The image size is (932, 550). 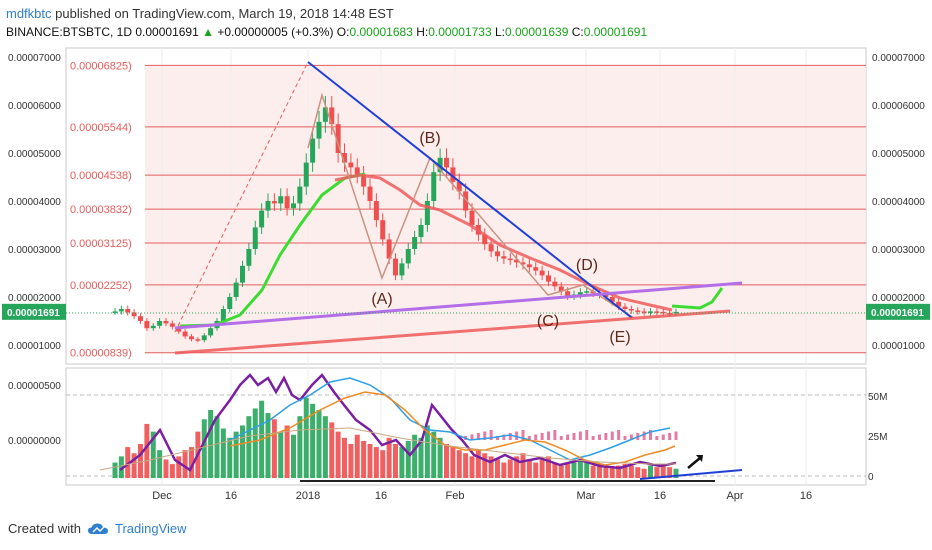 What do you see at coordinates (898, 154) in the screenshot?
I see `price-axis-right-label: 0.00005000` at bounding box center [898, 154].